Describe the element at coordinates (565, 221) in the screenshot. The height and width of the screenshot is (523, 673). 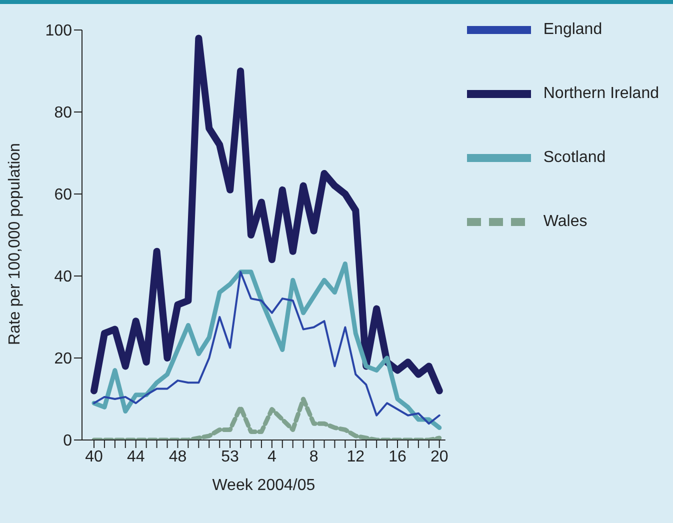
I see `legend-label: Wales` at that location.